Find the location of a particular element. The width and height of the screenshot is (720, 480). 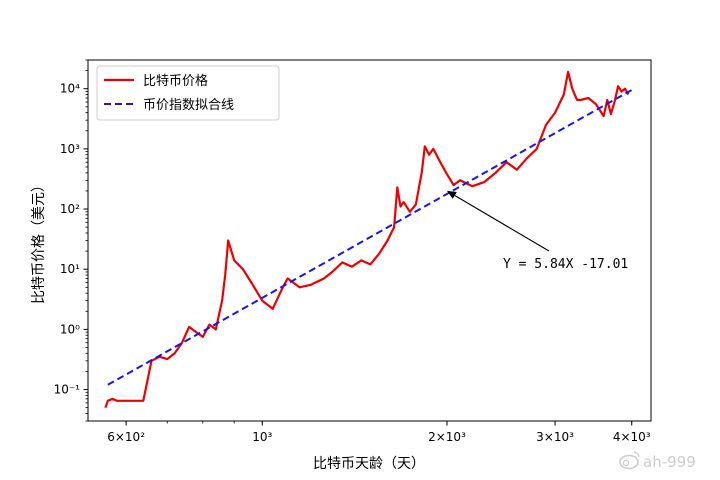

legend-label-fit: 币价指数拟合线 is located at coordinates (188, 105).